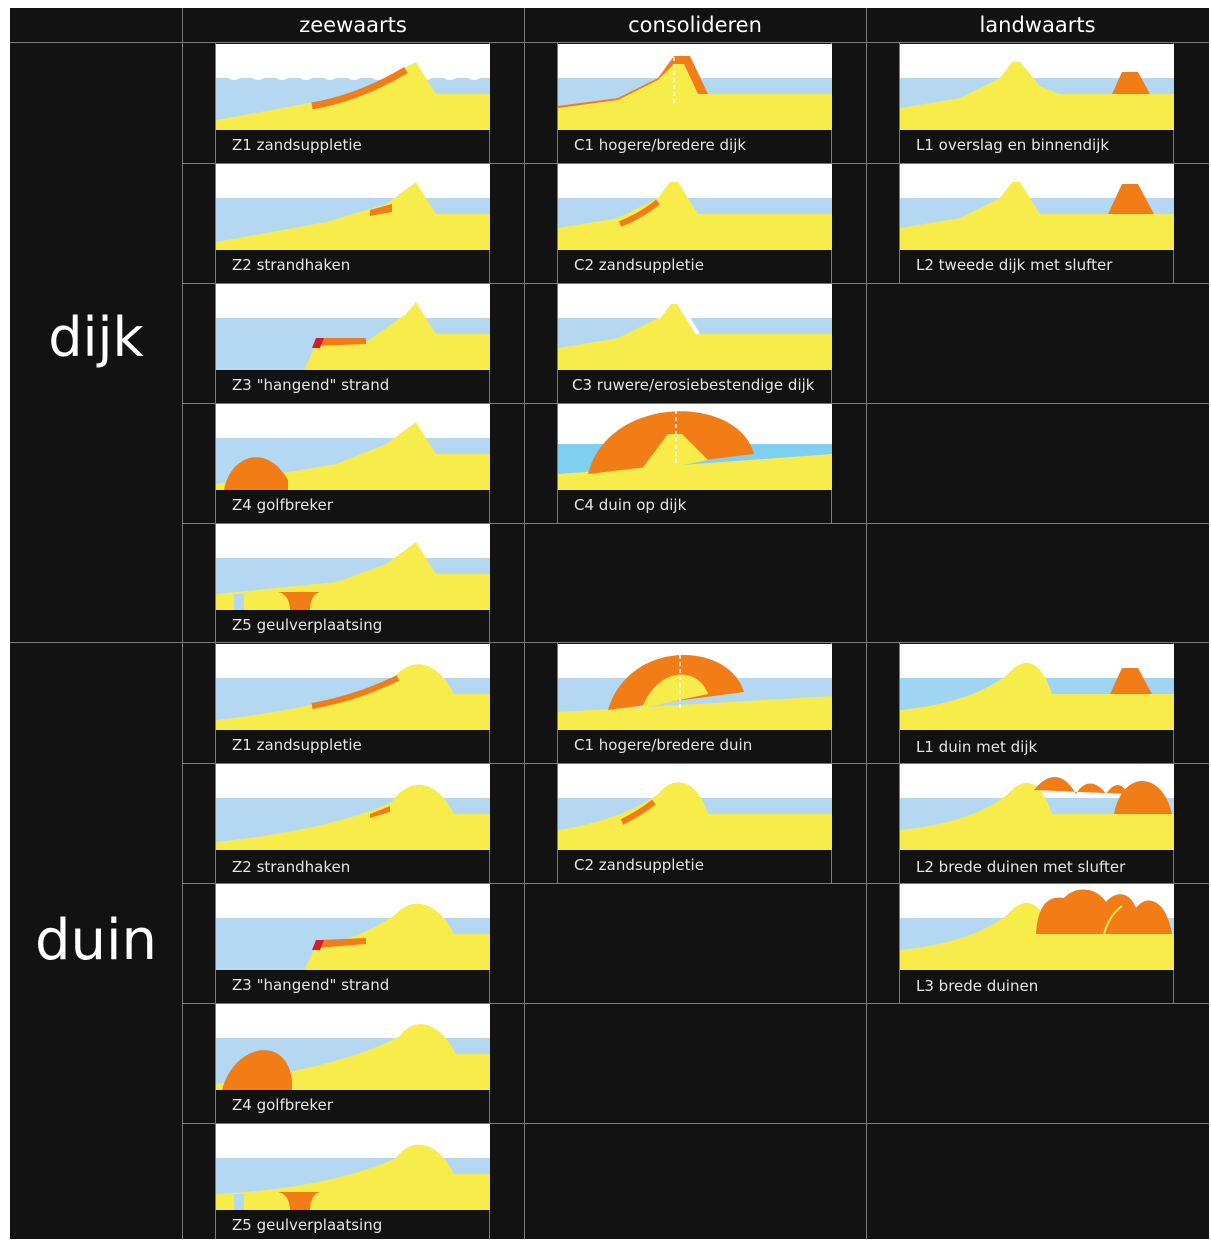 This screenshot has width=1211, height=1240. What do you see at coordinates (977, 986) in the screenshot?
I see `caption-duin-l3: L3 brede duinen` at bounding box center [977, 986].